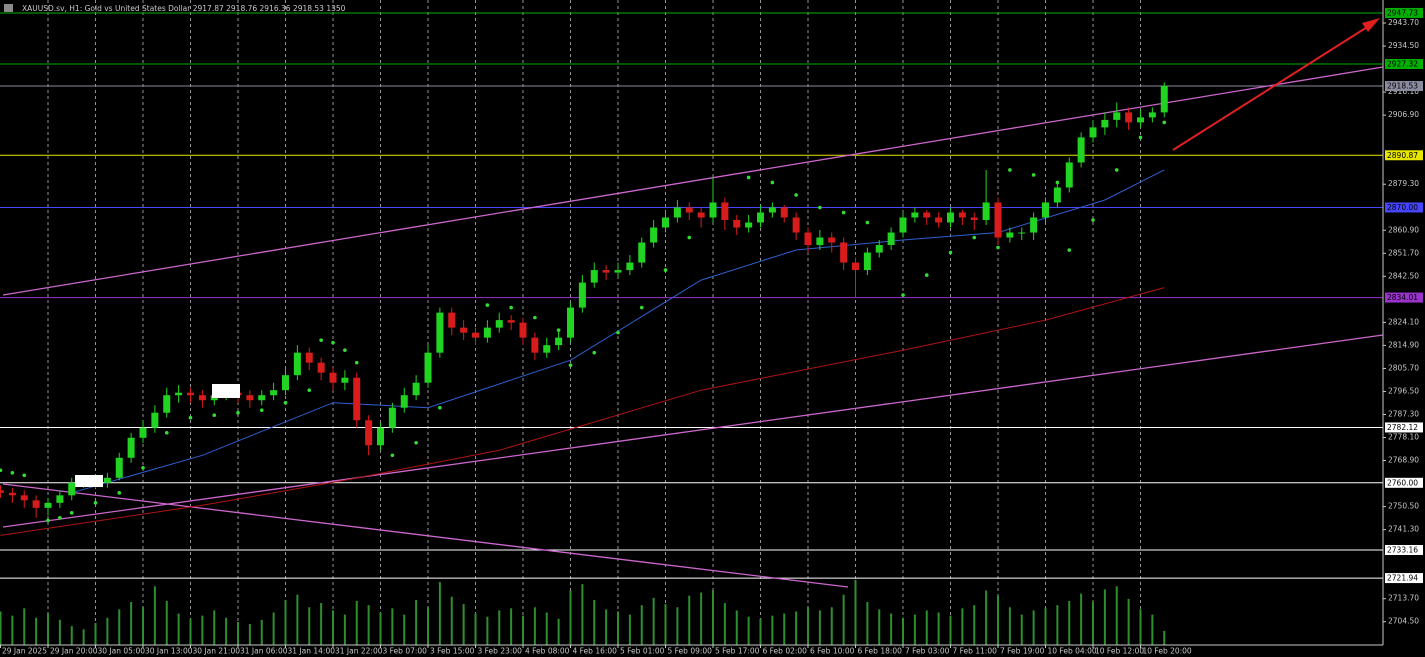  I want to click on y-tick-label: 2879.30, so click(1403, 183).